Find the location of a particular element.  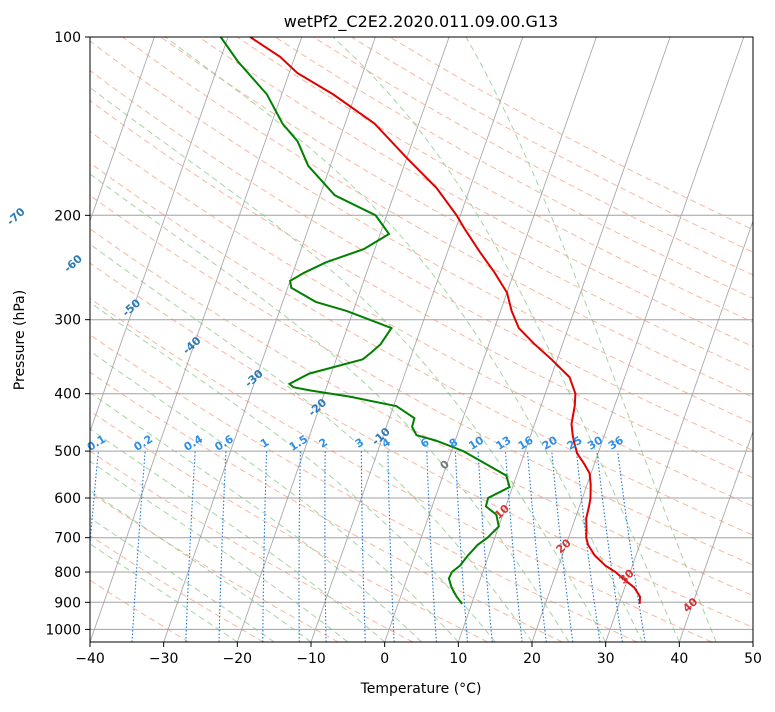

y-tick-label: 800 is located at coordinates (67, 573).